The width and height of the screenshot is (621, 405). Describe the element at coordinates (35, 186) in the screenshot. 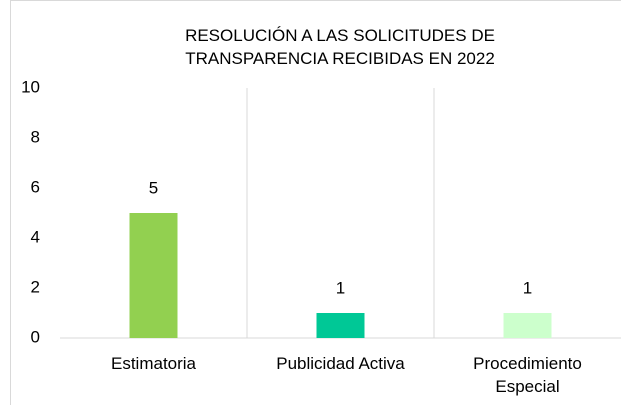

I see `y-tick-label: 6` at that location.